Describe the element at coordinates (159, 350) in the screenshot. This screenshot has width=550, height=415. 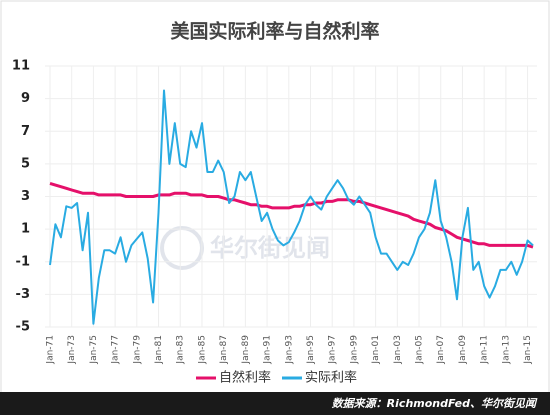
I see `x-tick-label: Jan-81` at that location.